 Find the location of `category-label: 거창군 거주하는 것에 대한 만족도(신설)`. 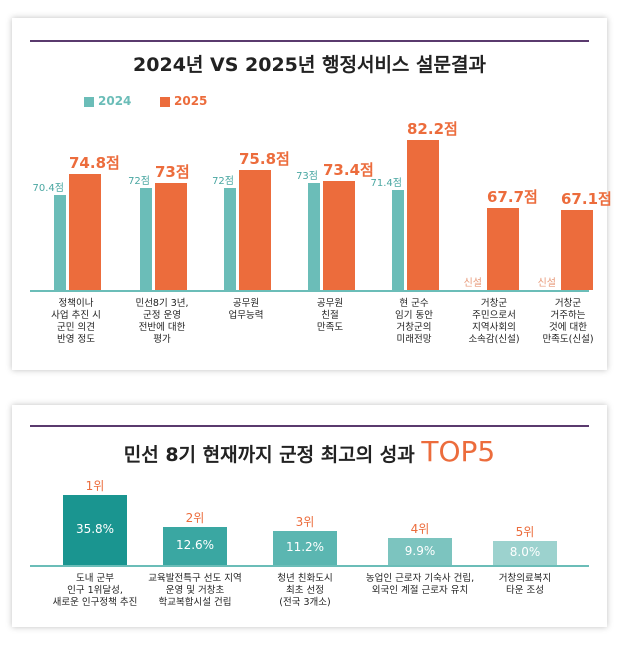

category-label: 거창군 거주하는 것에 대한 만족도(신설) is located at coordinates (568, 321).